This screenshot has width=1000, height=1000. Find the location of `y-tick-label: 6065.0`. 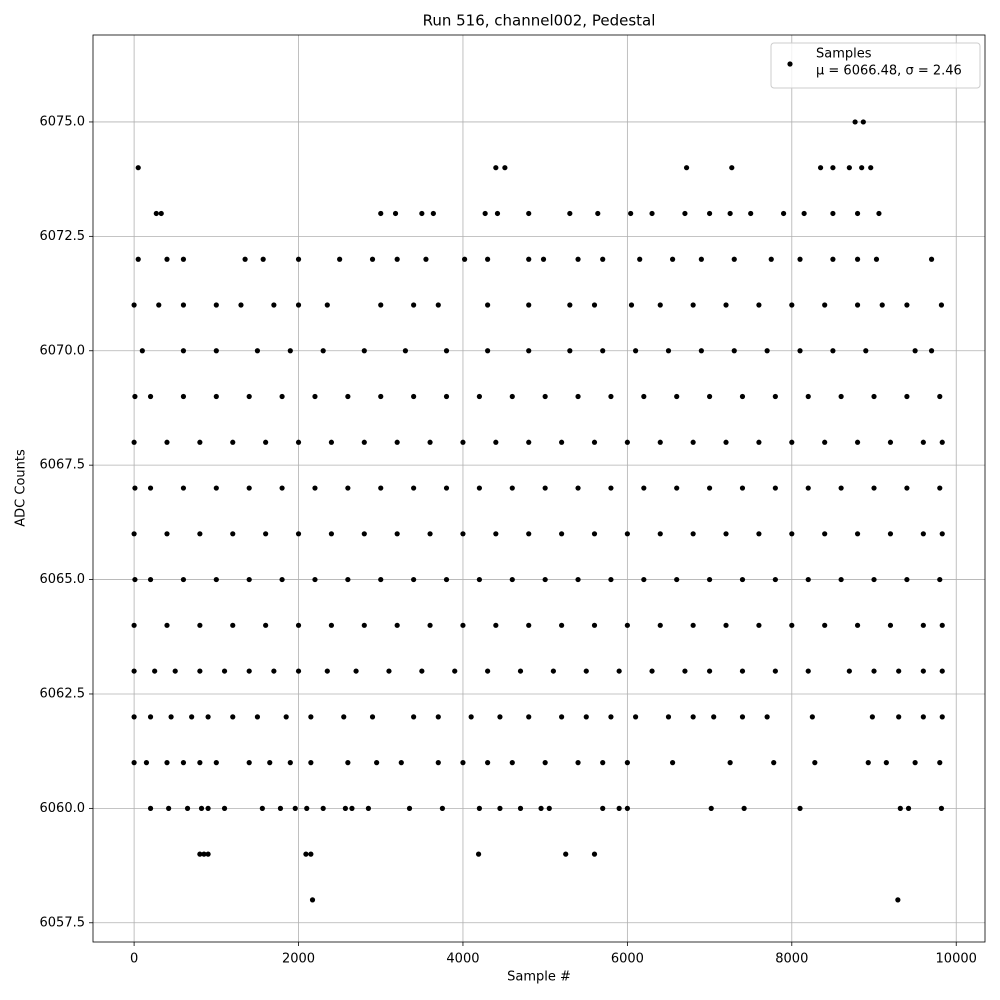

y-tick-label: 6065.0 is located at coordinates (63, 579).